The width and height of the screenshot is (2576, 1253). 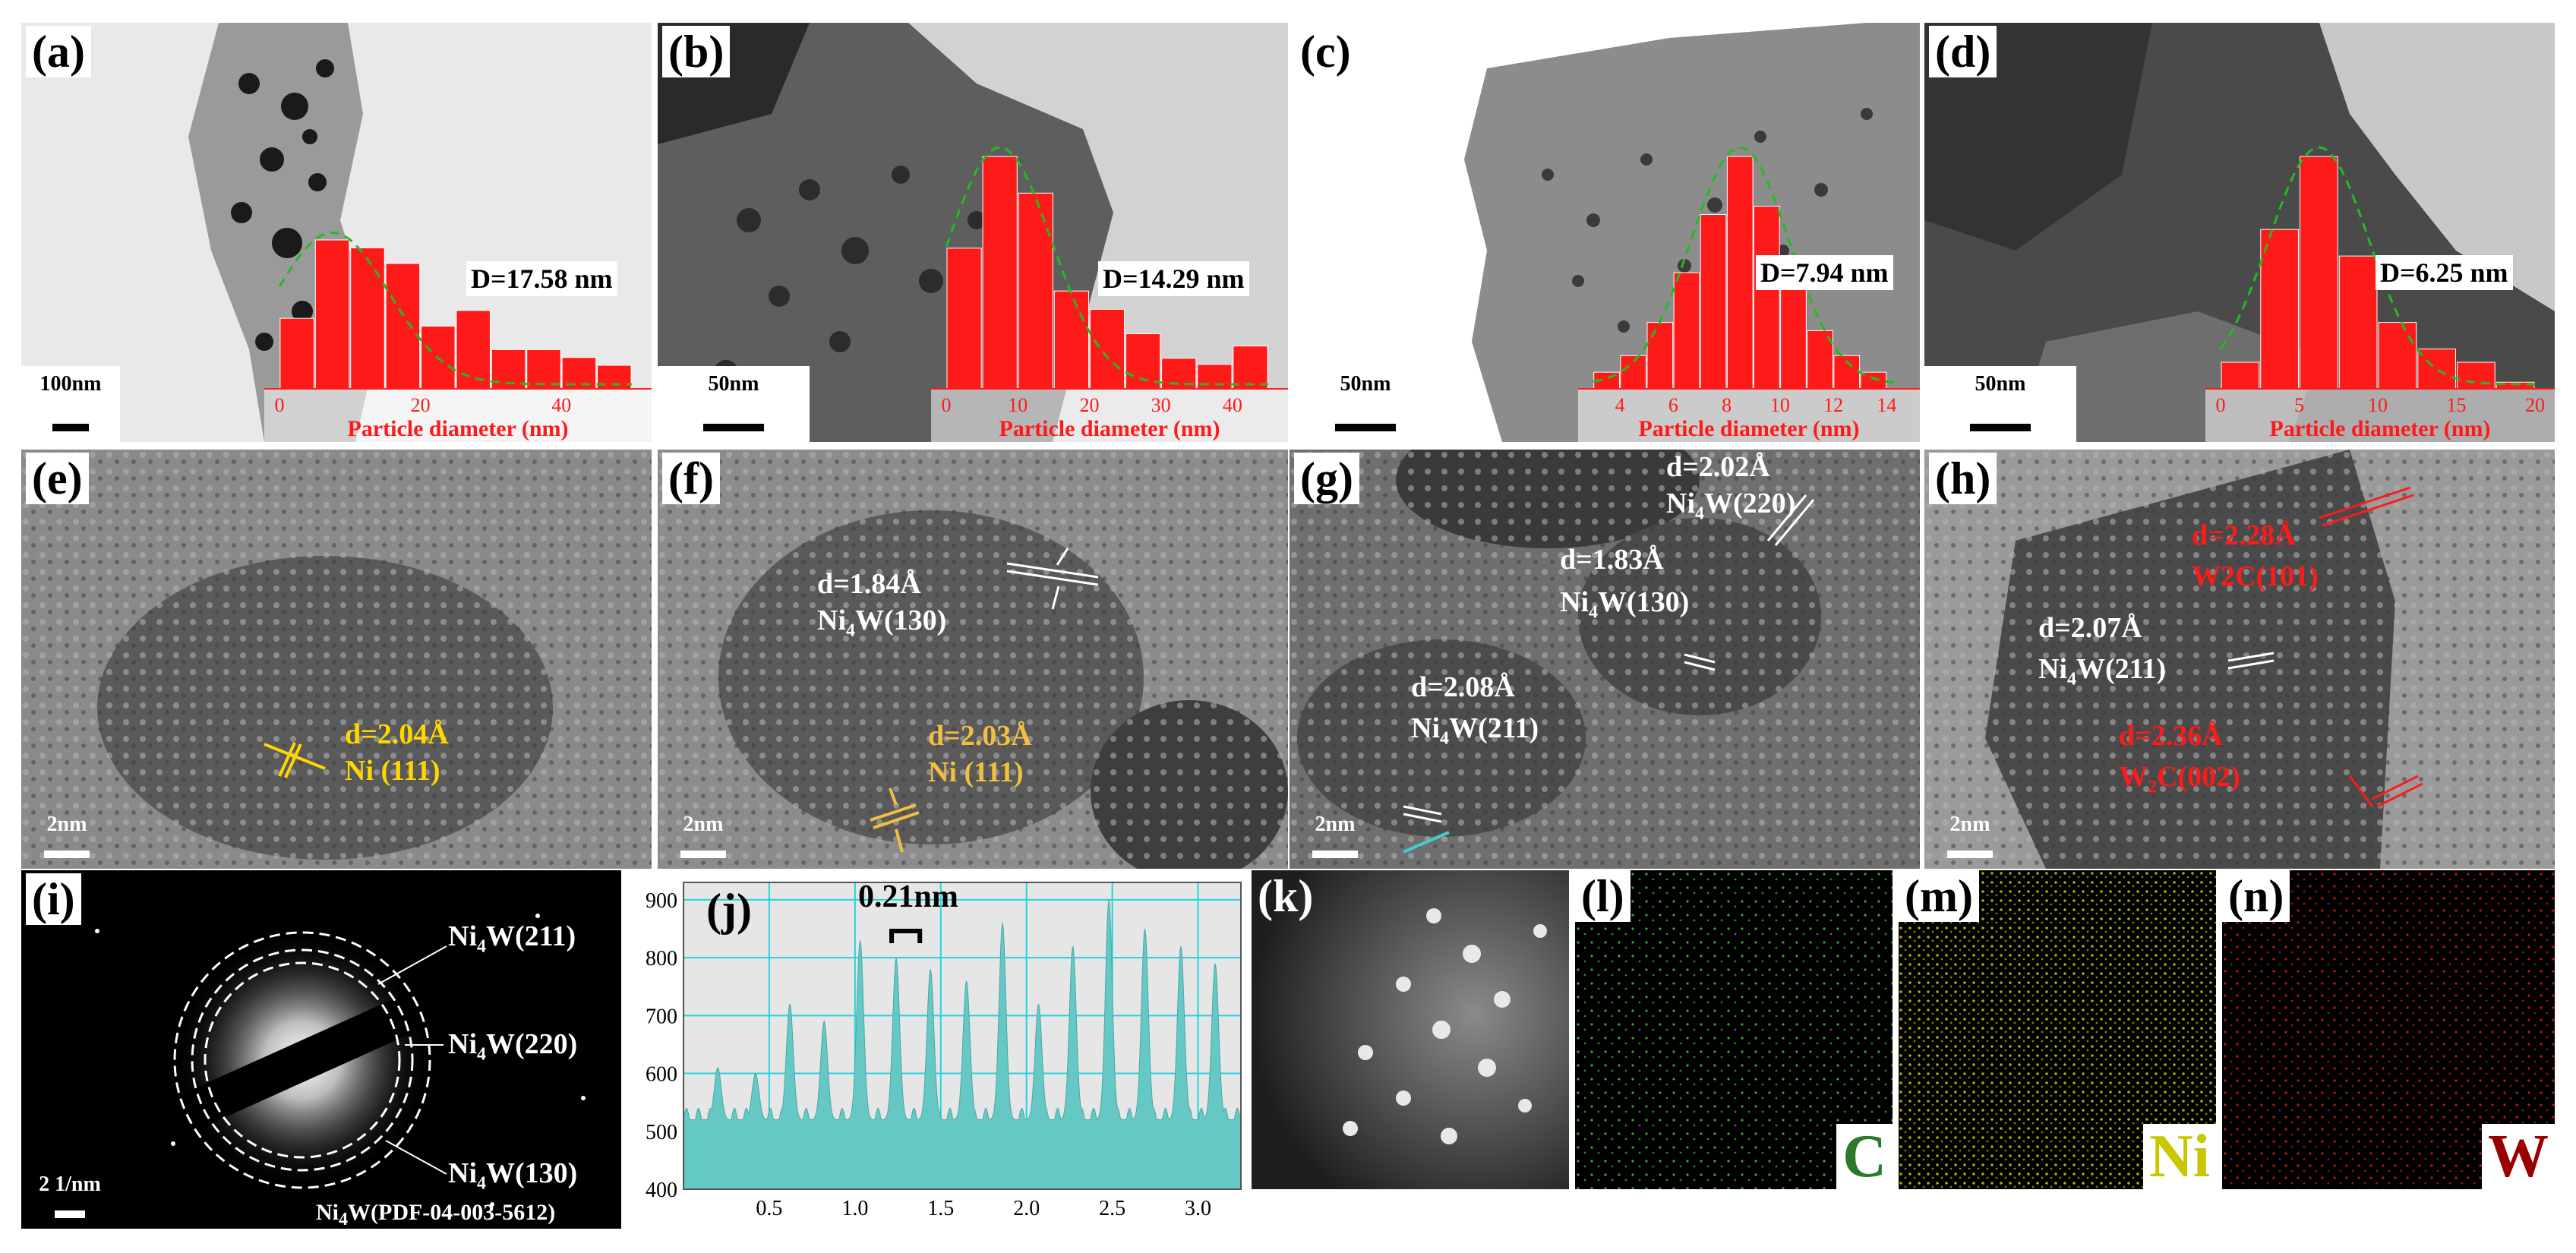 What do you see at coordinates (963, 1044) in the screenshot?
I see `intensity-area` at bounding box center [963, 1044].